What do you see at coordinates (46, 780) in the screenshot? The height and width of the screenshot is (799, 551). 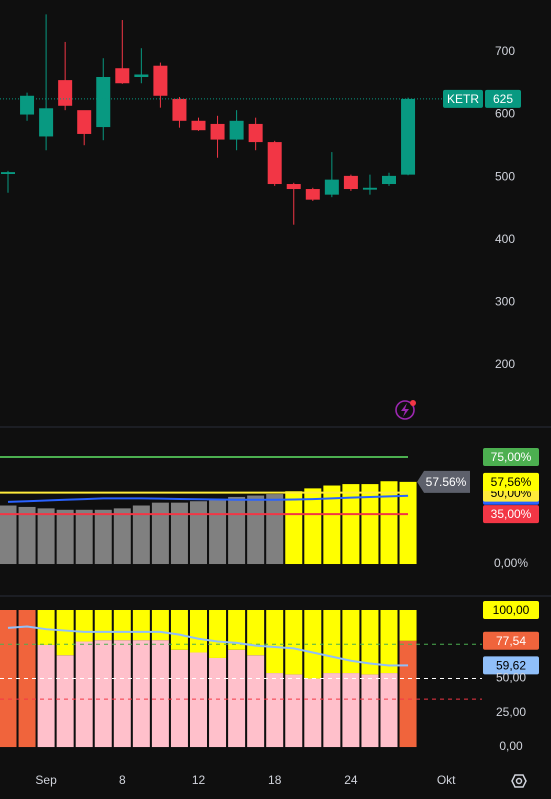 I see `x-tick-label: Sep` at bounding box center [46, 780].